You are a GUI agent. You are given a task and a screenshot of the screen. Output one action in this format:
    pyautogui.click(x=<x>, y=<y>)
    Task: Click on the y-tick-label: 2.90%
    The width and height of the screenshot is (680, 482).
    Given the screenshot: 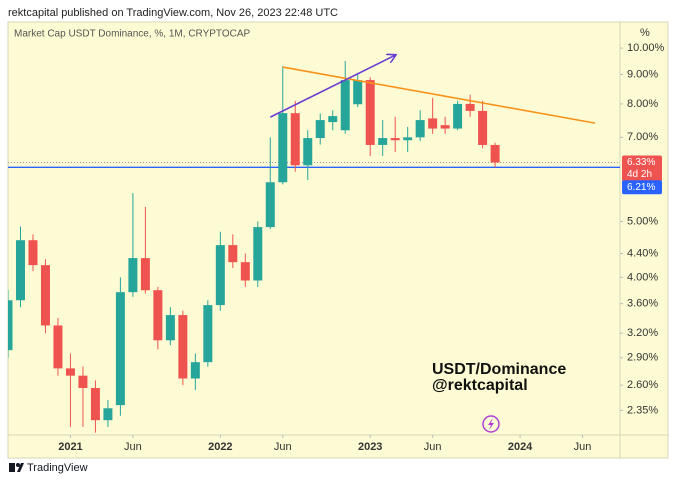 What is the action you would take?
    pyautogui.click(x=642, y=358)
    